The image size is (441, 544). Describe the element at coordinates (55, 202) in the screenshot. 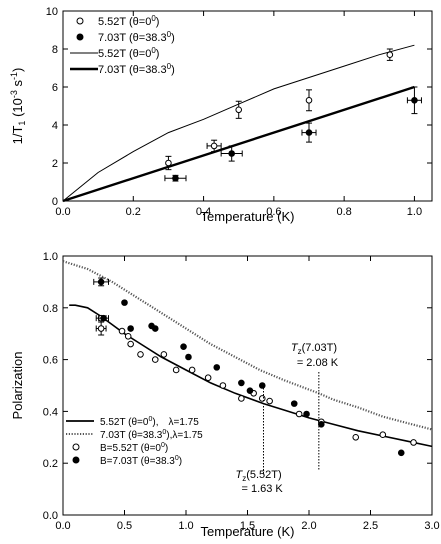

I see `y-tick-label: 0` at that location.